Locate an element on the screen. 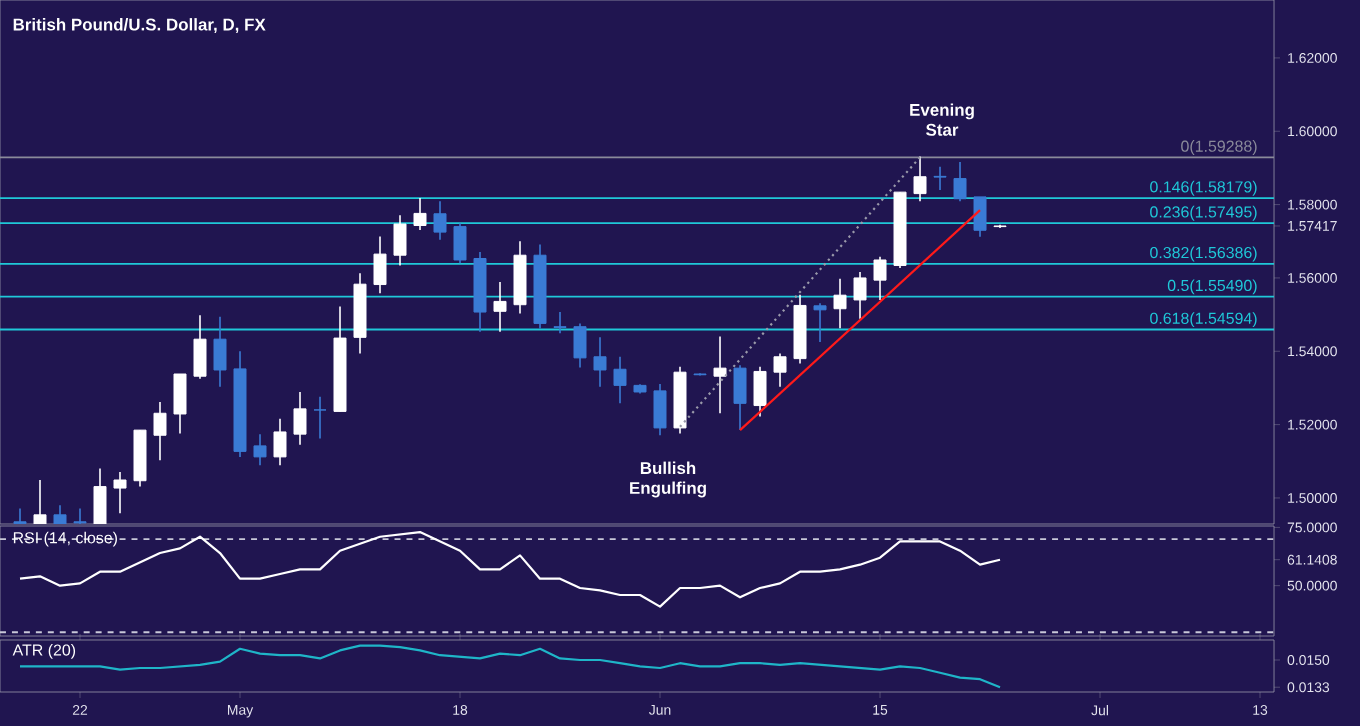  annotation: Bullish Engulfing is located at coordinates (668, 479).